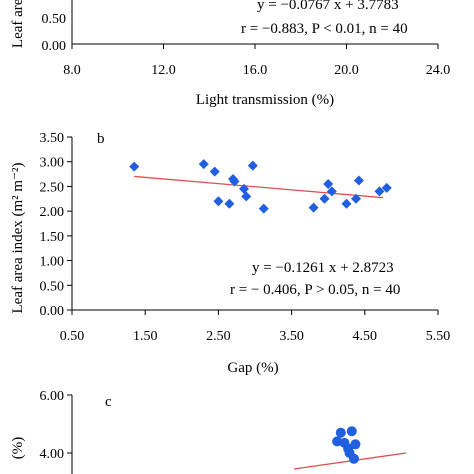 The width and height of the screenshot is (474, 474). I want to click on panel-b-y-tick-label: 1.50, so click(52, 237).